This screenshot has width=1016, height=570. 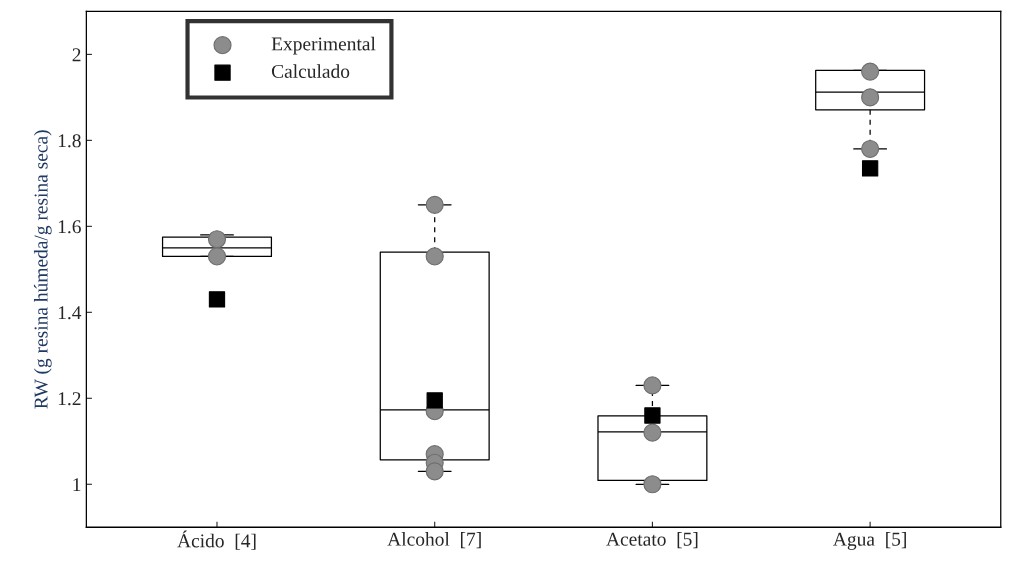 I want to click on legend-label: Experimental, so click(x=323, y=45).